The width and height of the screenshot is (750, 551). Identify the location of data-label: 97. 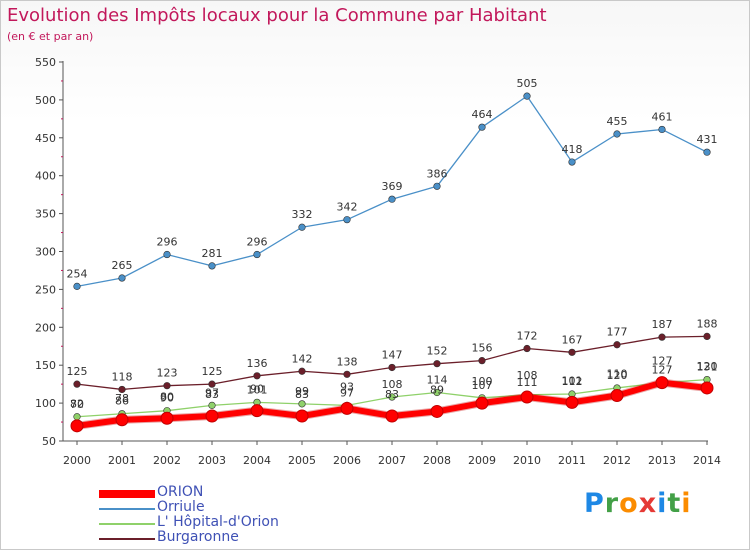
(347, 392).